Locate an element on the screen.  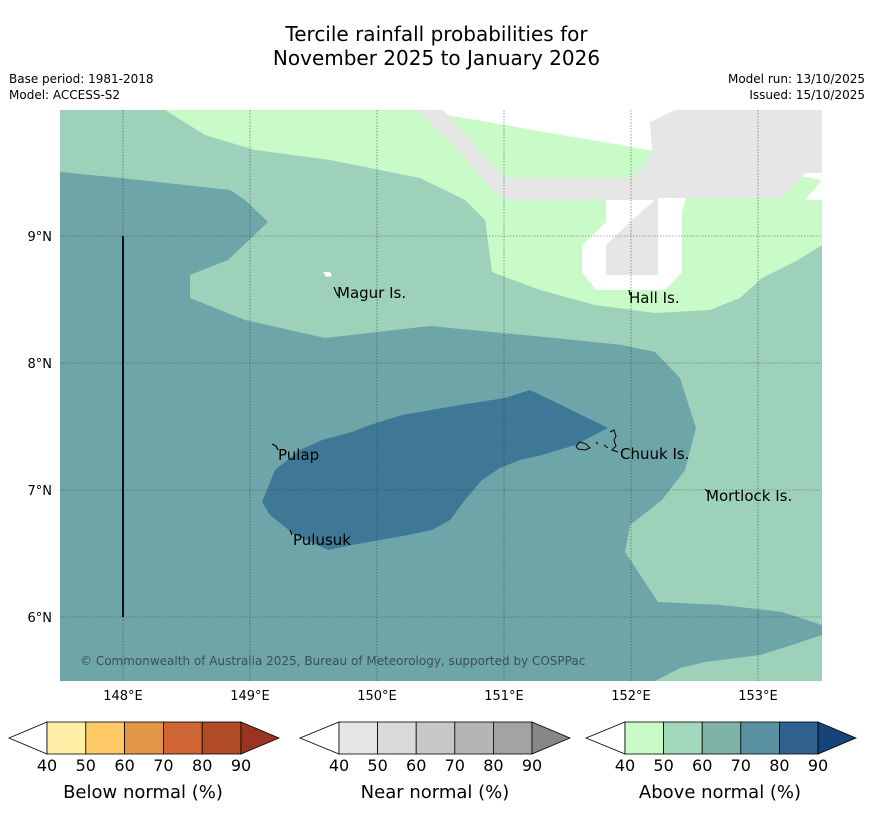
lon-axis-labels: 148°E 149°E 150°E 151°E 152°E 153°E is located at coordinates (440, 696).